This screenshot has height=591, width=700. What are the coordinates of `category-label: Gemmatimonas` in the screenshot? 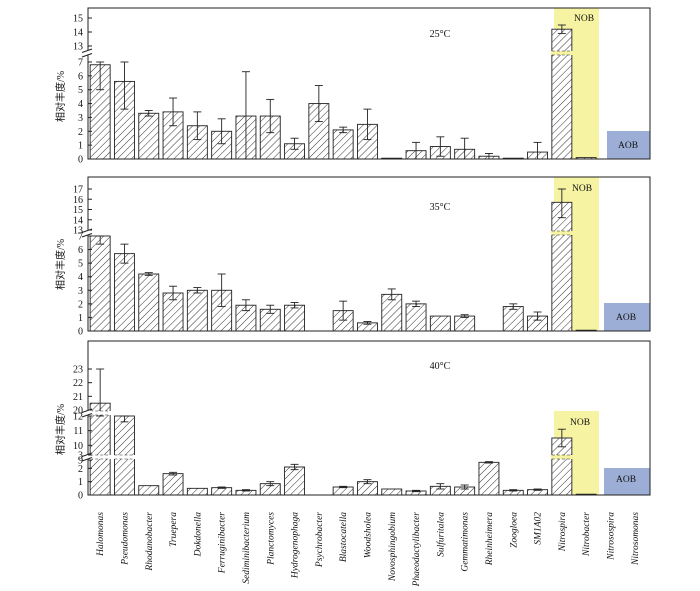 It's located at (466, 542).